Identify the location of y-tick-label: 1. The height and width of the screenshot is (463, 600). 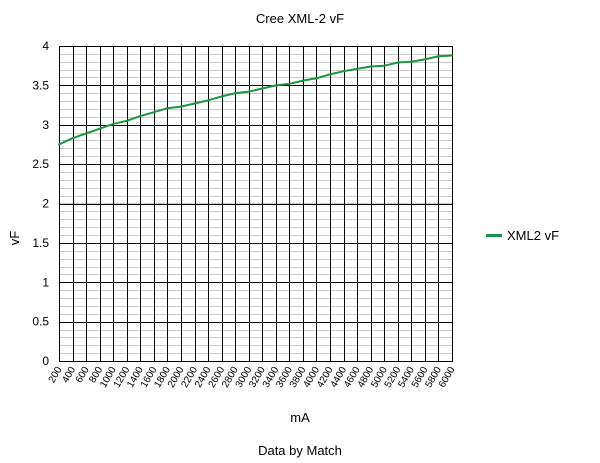
(45, 282).